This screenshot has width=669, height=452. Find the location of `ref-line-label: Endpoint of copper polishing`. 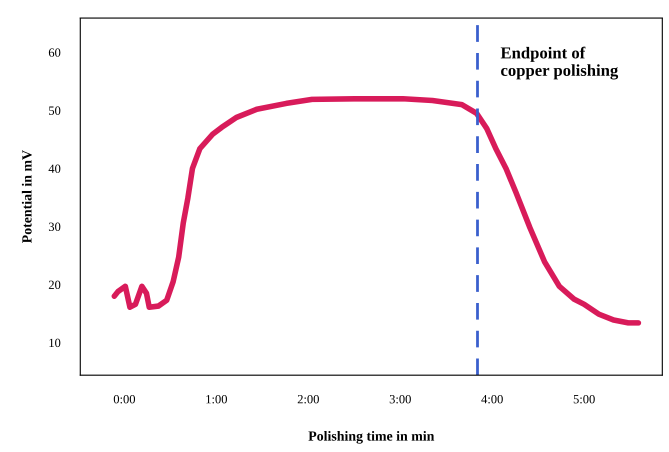

ref-line-label: Endpoint of copper polishing is located at coordinates (559, 63).